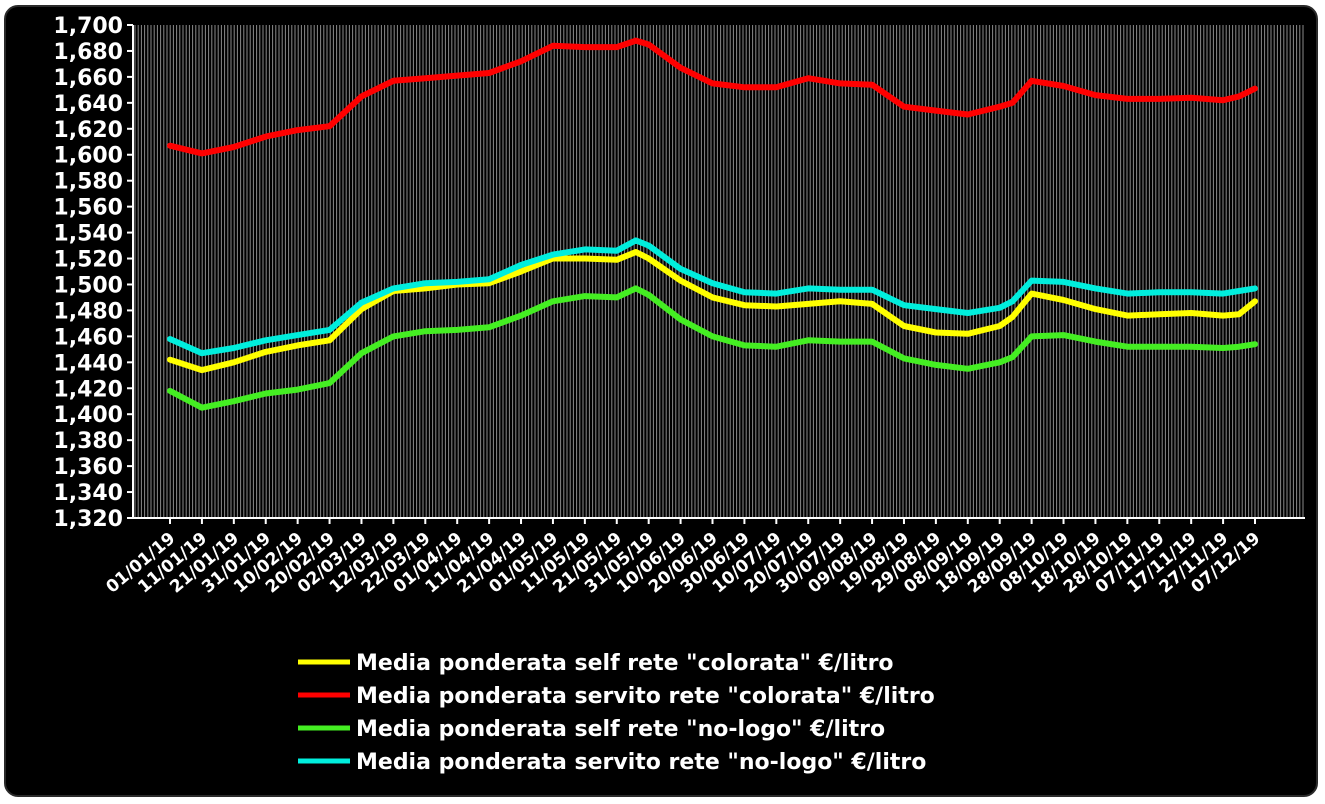 The height and width of the screenshot is (804, 1325). What do you see at coordinates (88, 337) in the screenshot?
I see `y-tick-label: 1,460` at bounding box center [88, 337].